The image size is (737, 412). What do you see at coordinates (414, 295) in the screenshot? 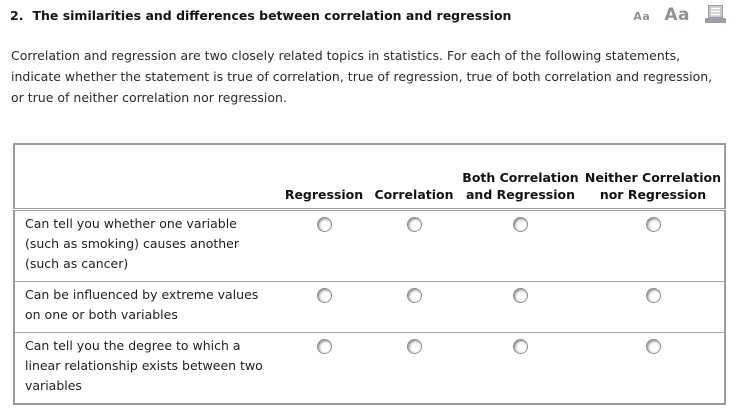
I see `radio-row2-correlation` at bounding box center [414, 295].